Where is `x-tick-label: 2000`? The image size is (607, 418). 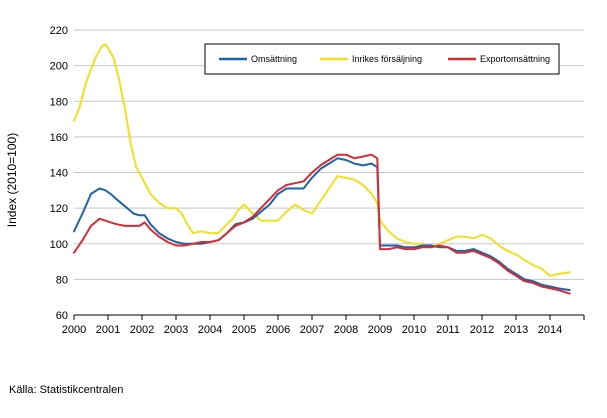 x-tick-label: 2000 is located at coordinates (74, 330).